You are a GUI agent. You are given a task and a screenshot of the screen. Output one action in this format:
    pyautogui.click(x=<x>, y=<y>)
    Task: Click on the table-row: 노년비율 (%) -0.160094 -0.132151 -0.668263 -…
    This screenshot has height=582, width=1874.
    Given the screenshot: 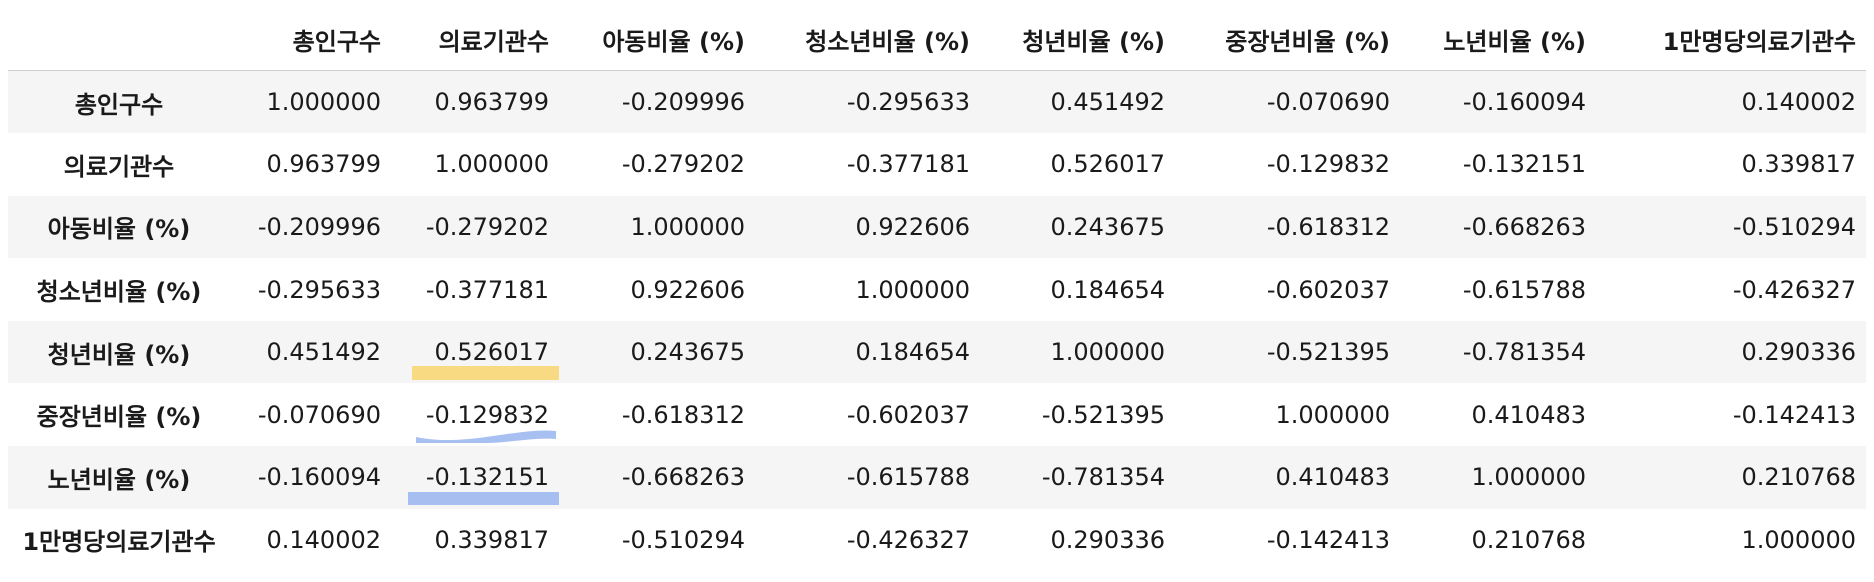 What is the action you would take?
    pyautogui.click(x=937, y=477)
    